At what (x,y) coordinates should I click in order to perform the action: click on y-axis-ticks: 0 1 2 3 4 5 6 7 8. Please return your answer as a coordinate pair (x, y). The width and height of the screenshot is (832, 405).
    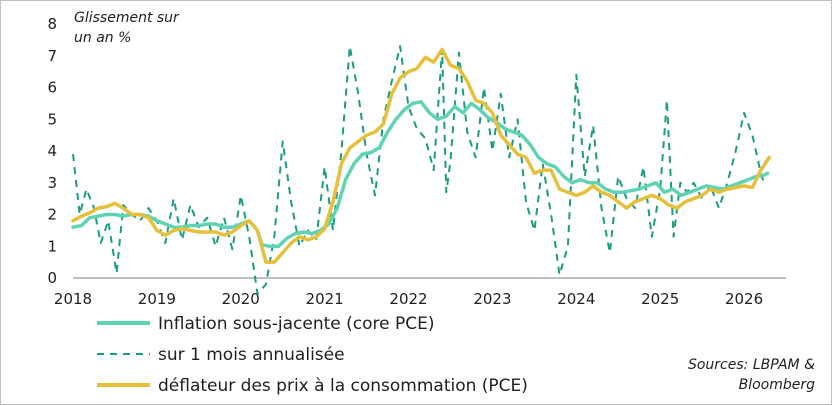
    Looking at the image, I should click on (52, 151).